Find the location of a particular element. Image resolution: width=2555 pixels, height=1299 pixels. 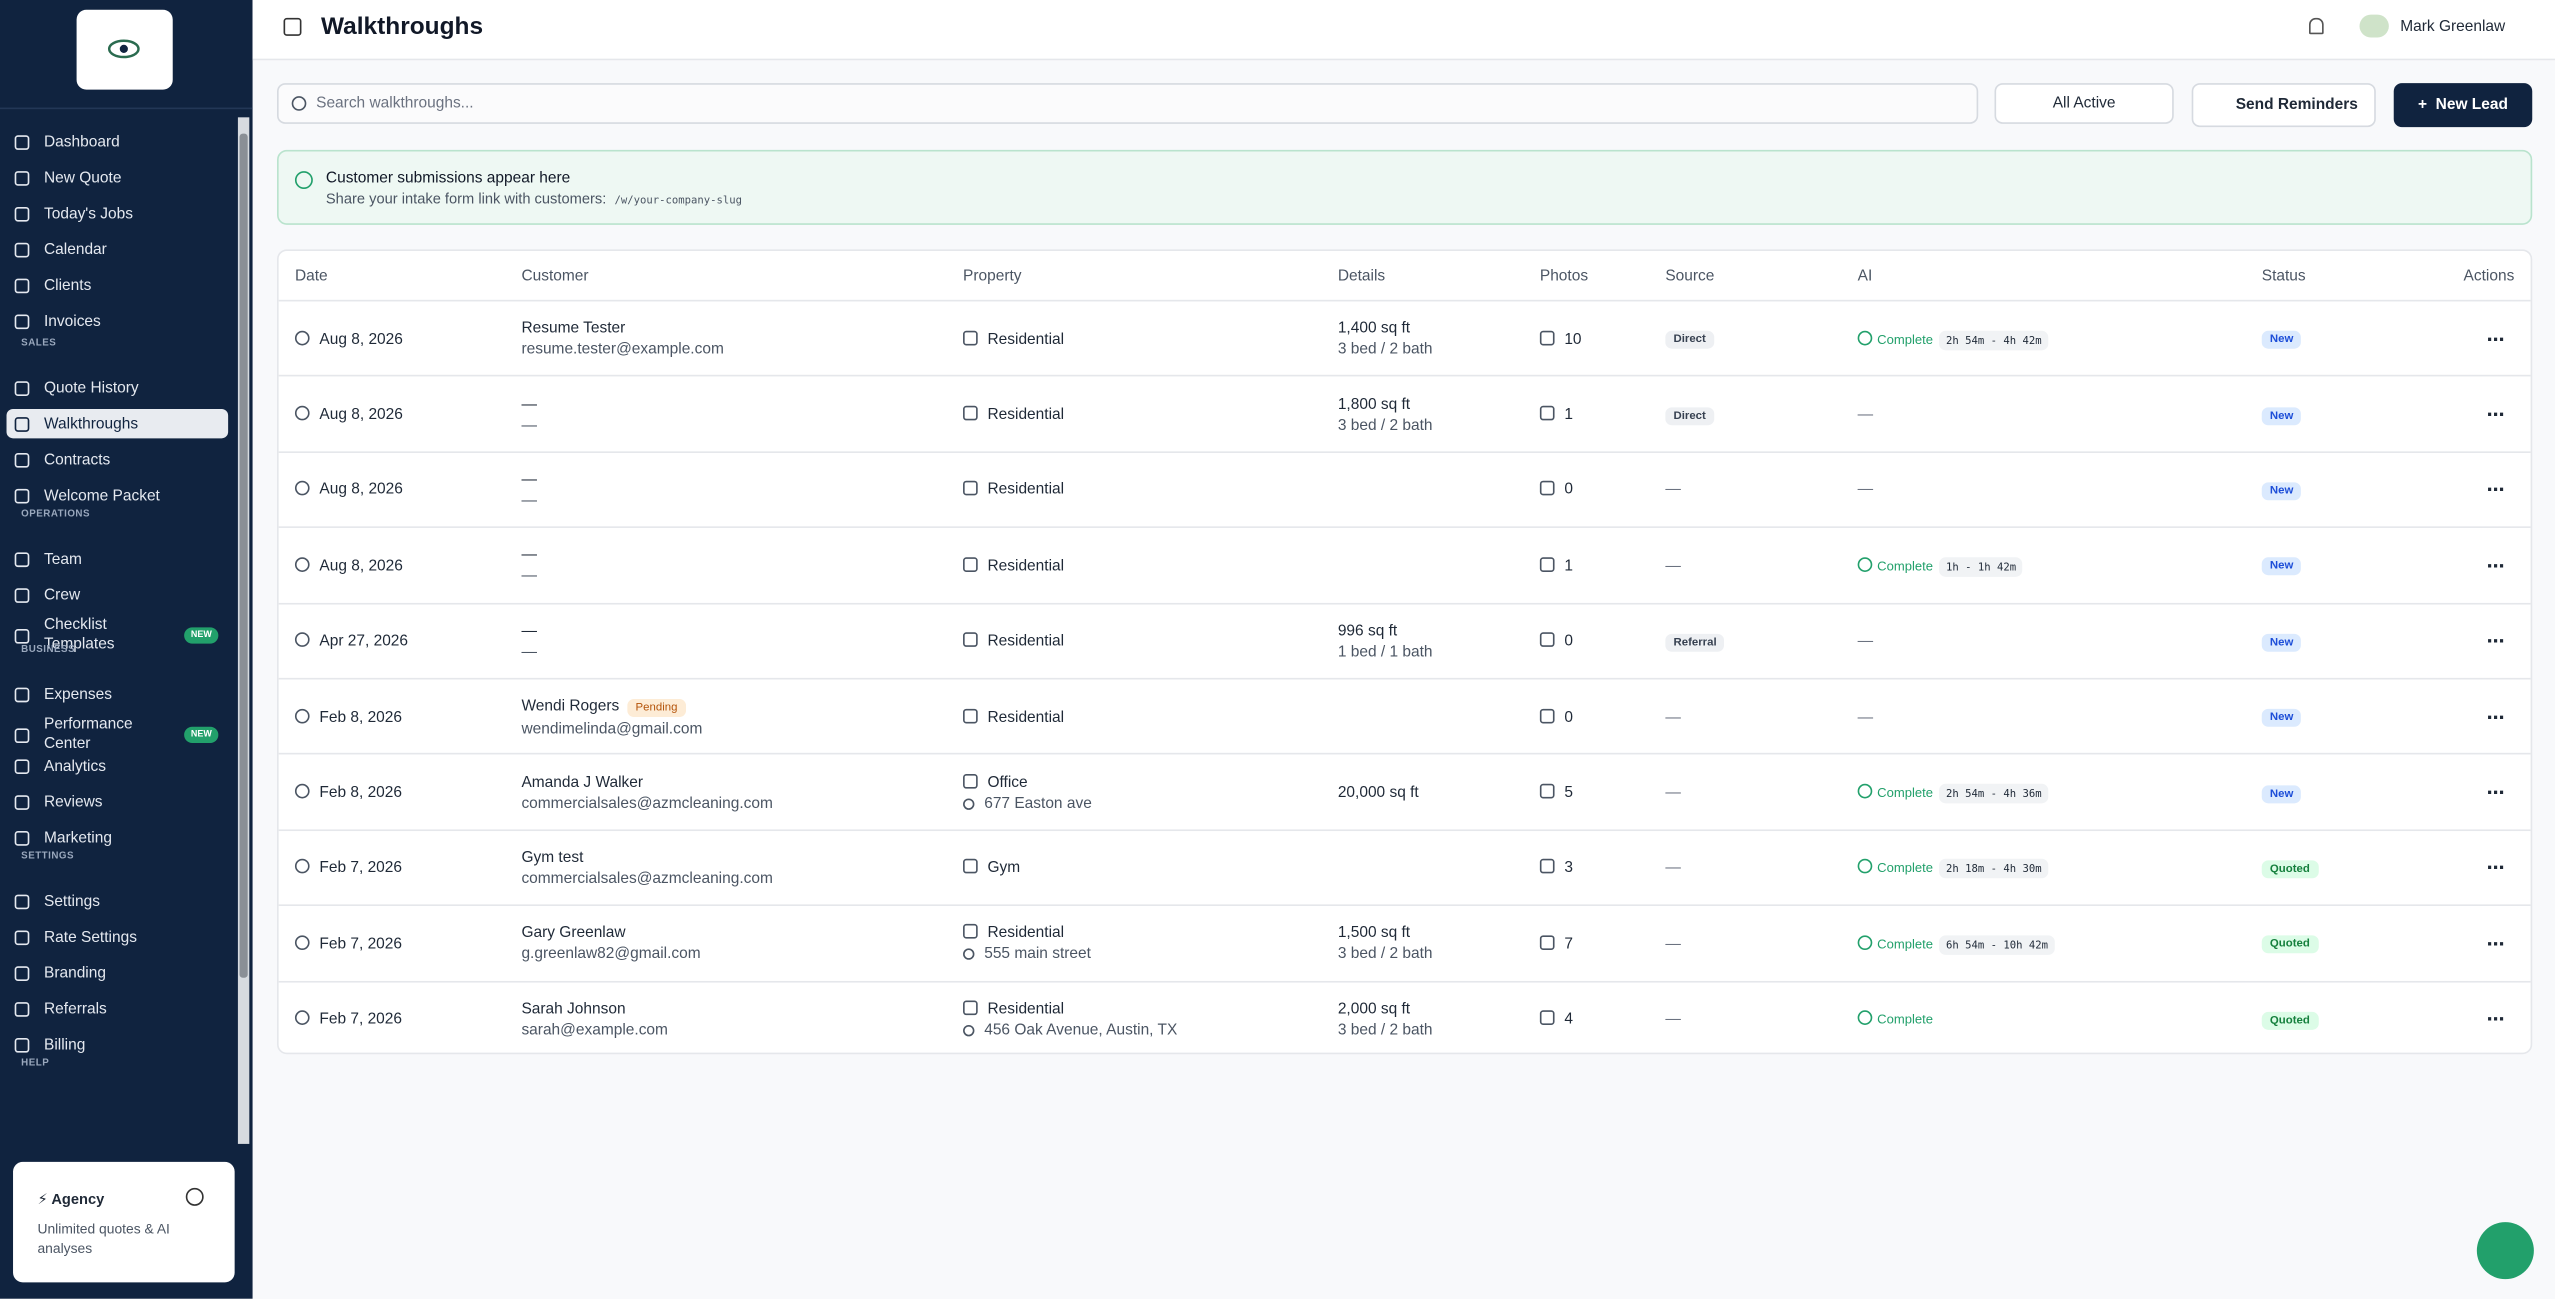

camera-icon is located at coordinates (1547, 715).